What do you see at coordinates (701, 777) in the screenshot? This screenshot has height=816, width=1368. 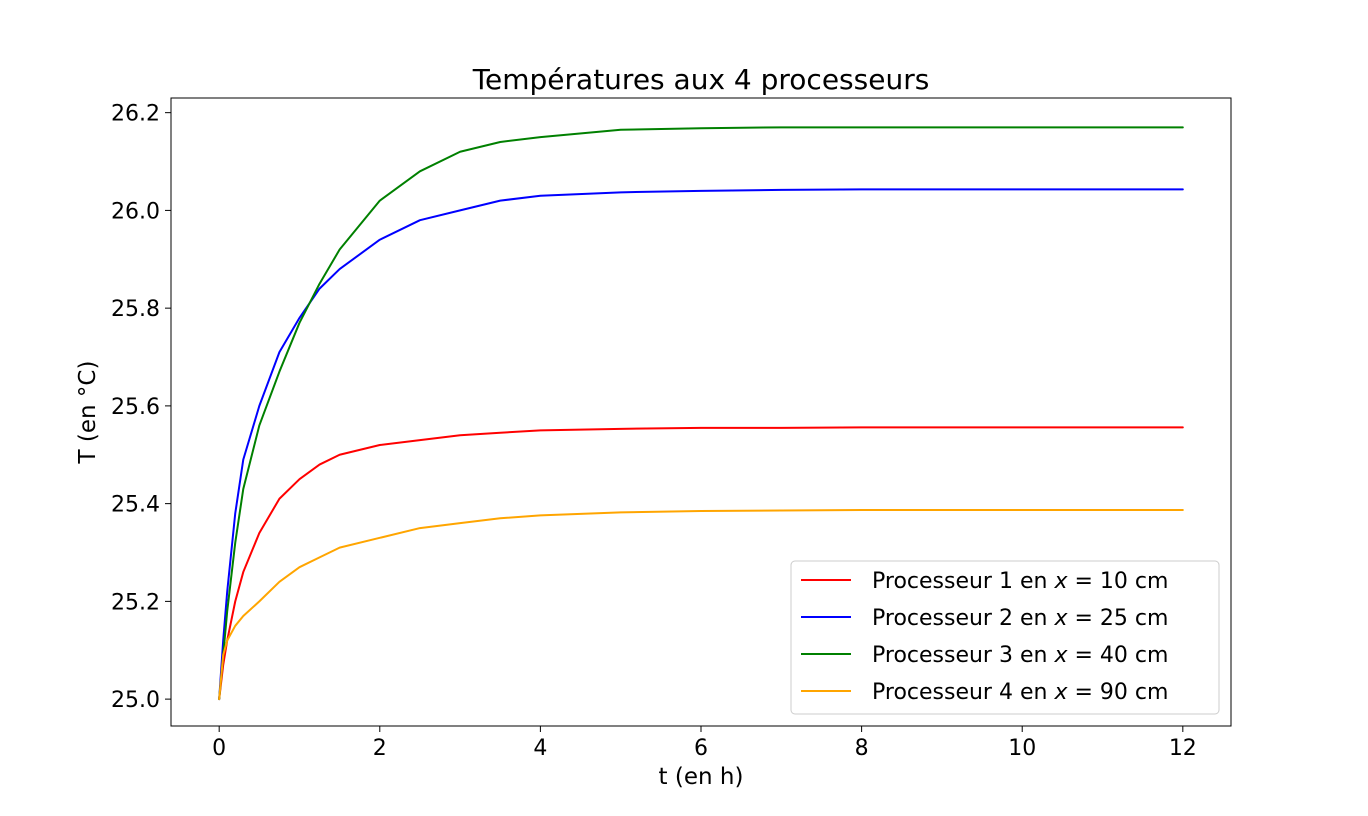 I see `x-axis-label: t (en h)` at bounding box center [701, 777].